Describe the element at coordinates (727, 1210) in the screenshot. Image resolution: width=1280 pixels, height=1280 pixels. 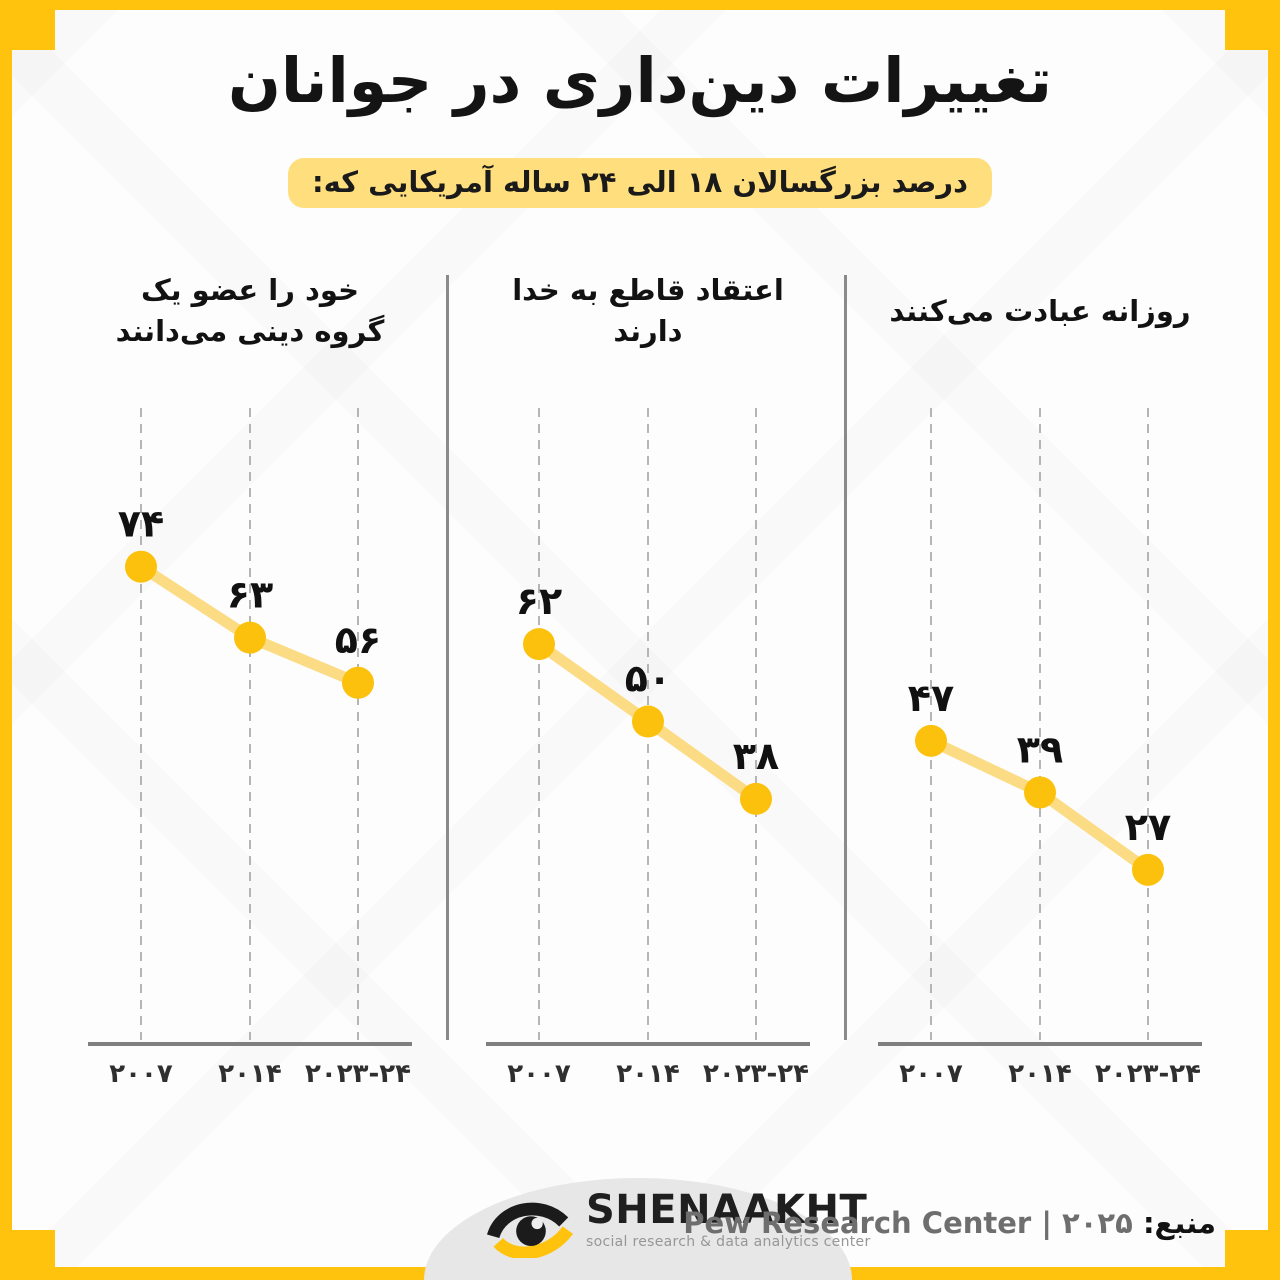
I see `logo-name: SHENAAKHT` at that location.